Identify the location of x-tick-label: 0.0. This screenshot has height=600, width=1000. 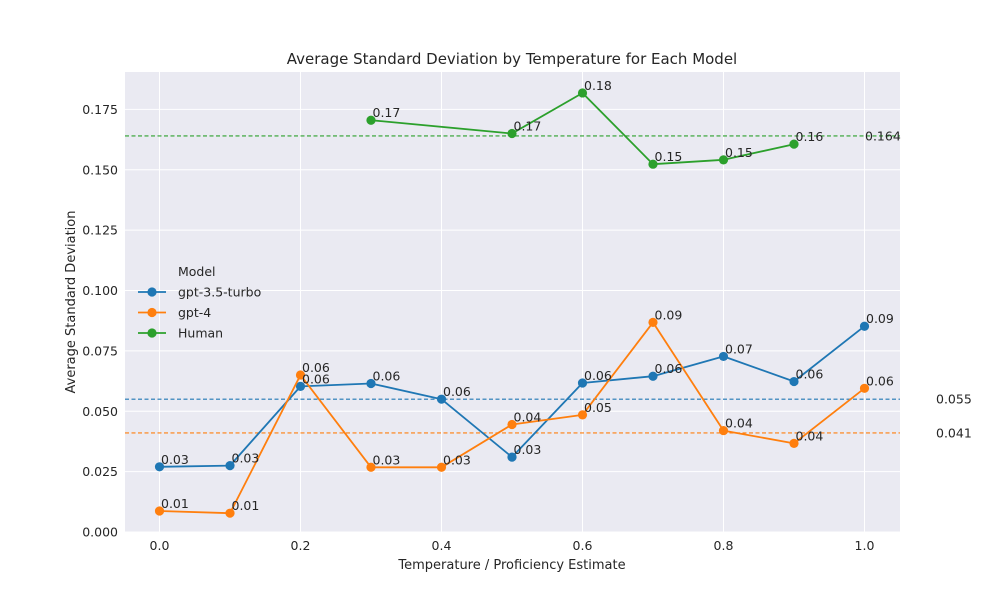
(160, 545).